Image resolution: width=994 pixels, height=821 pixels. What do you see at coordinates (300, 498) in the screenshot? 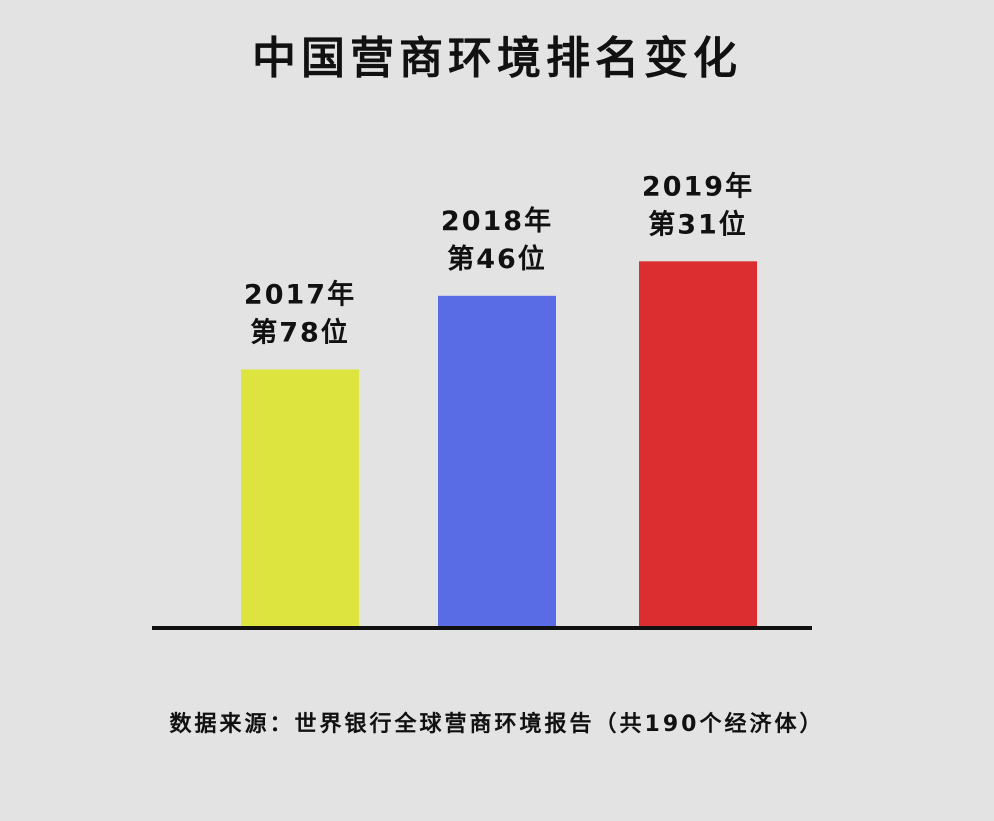
I see `bar-2017年` at bounding box center [300, 498].